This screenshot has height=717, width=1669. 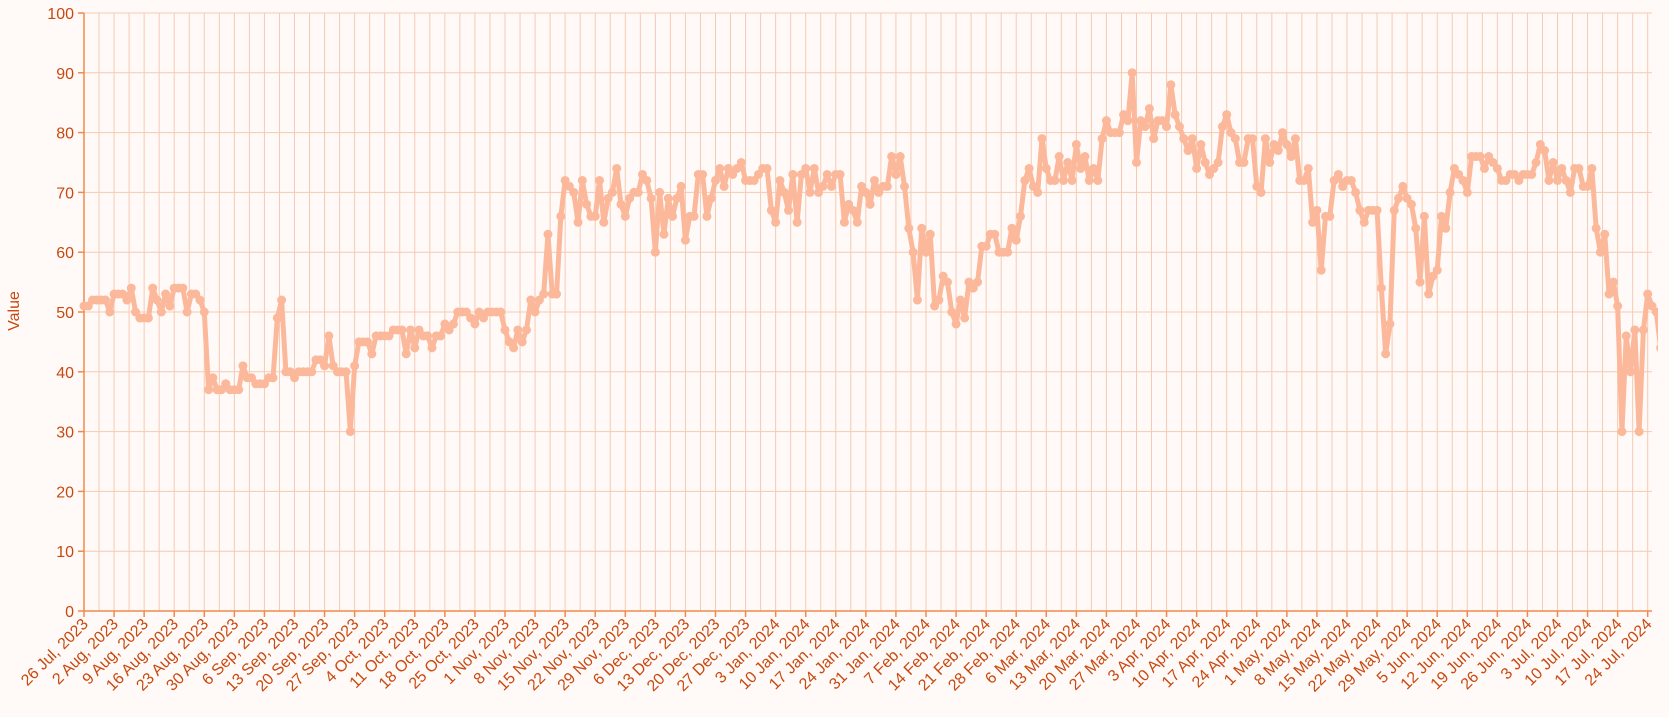 What do you see at coordinates (65, 134) in the screenshot?
I see `y-tick-label: 80` at bounding box center [65, 134].